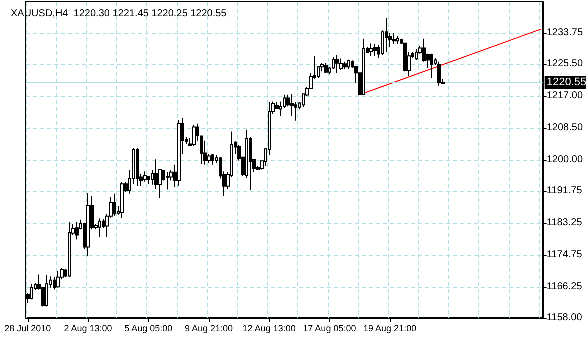 This screenshot has height=340, width=586. Describe the element at coordinates (329, 329) in the screenshot. I see `x-tick-label: 17 Aug 05:00` at that location.